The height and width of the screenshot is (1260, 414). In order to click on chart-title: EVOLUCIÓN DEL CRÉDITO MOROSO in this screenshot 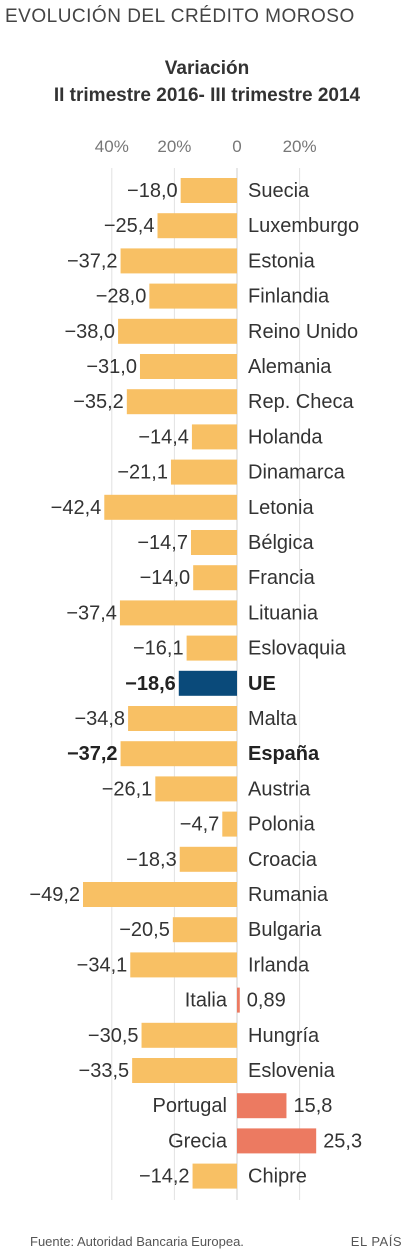, I will do `click(180, 16)`.